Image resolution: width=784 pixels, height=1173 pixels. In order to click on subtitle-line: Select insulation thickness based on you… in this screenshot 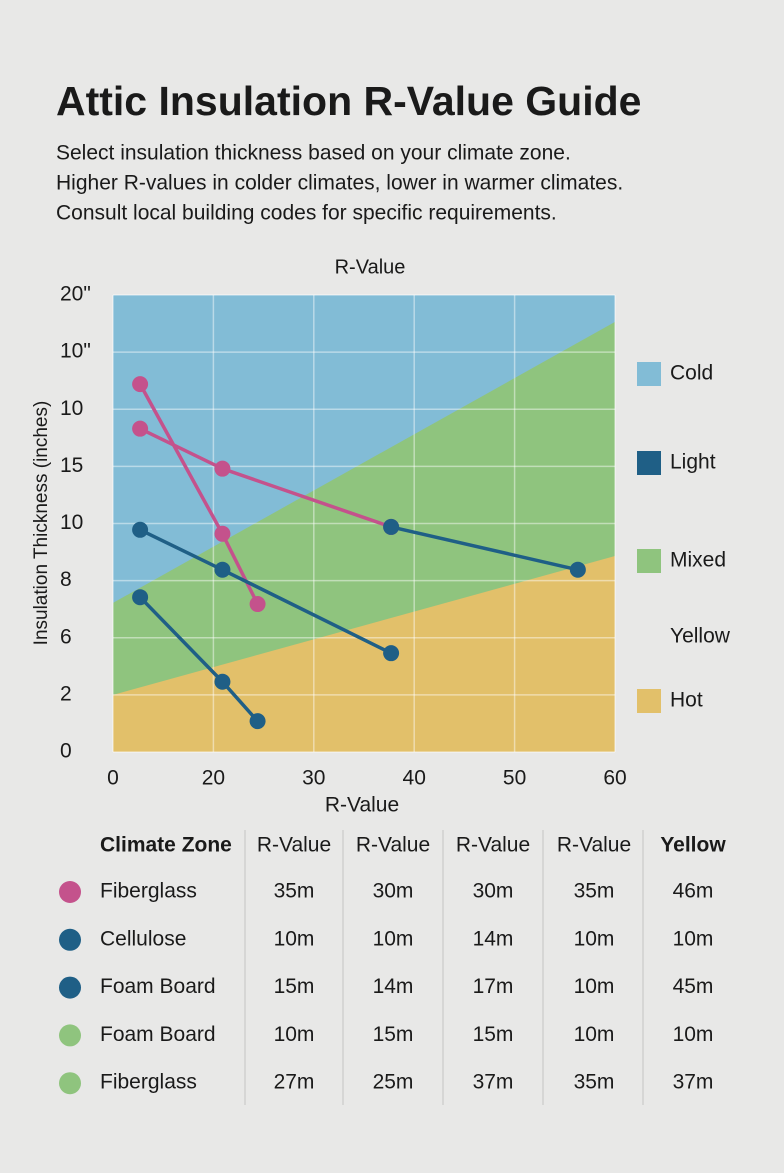, I will do `click(313, 153)`.